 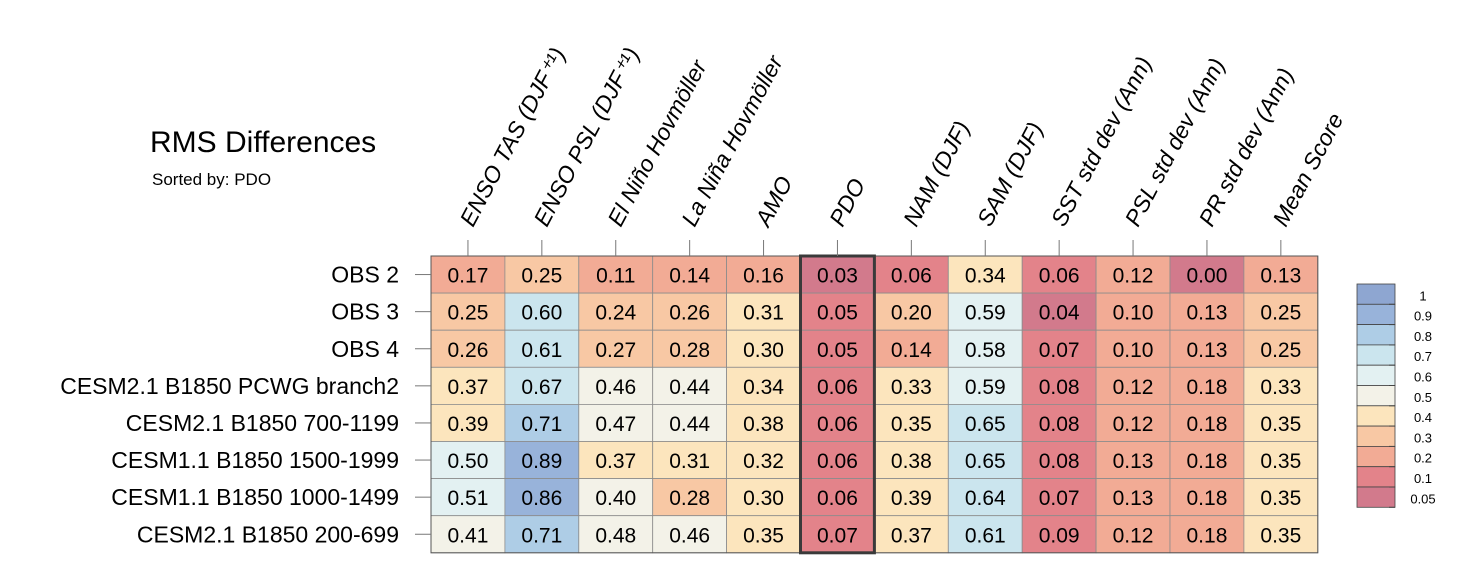 I want to click on cell-value: 0.24, so click(x=615, y=313).